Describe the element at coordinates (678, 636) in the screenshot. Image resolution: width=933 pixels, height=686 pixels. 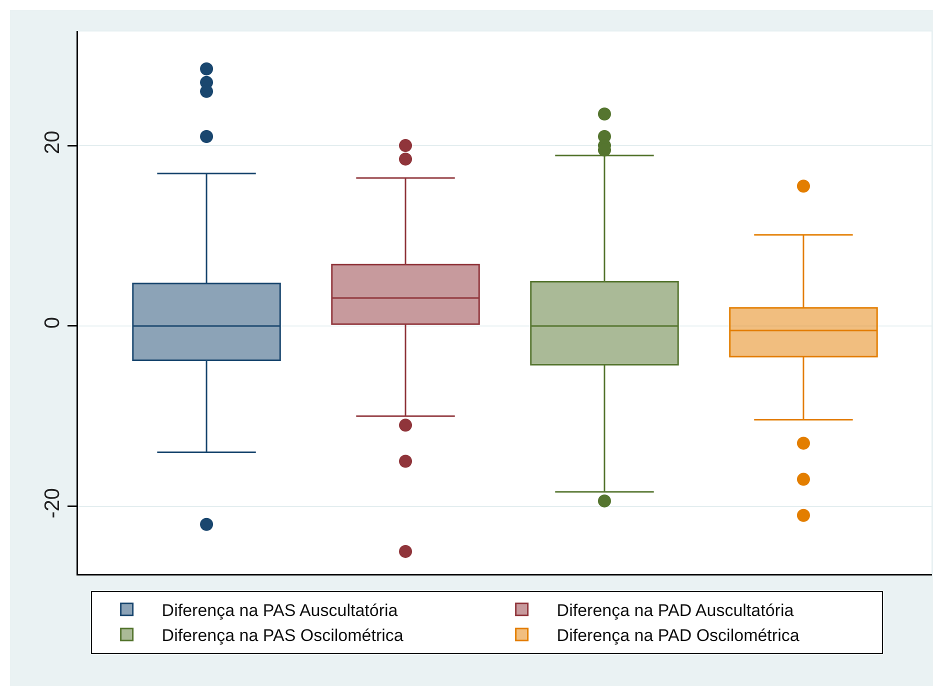
I see `legend-label: Diferença na PAD Oscilométrica` at that location.